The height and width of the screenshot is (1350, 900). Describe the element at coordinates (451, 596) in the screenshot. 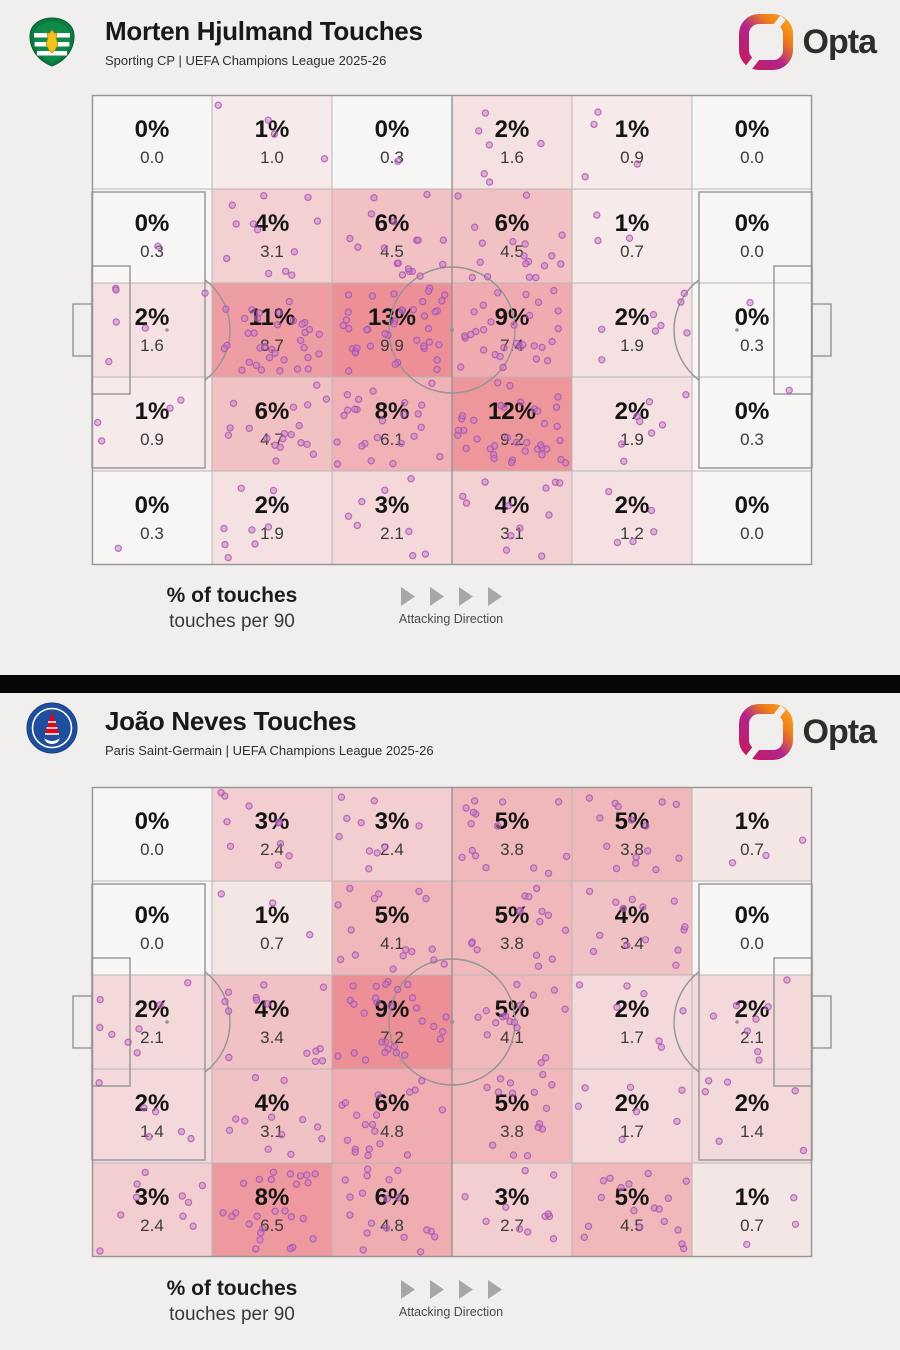

I see `attacking-direction-arrows-icon` at that location.